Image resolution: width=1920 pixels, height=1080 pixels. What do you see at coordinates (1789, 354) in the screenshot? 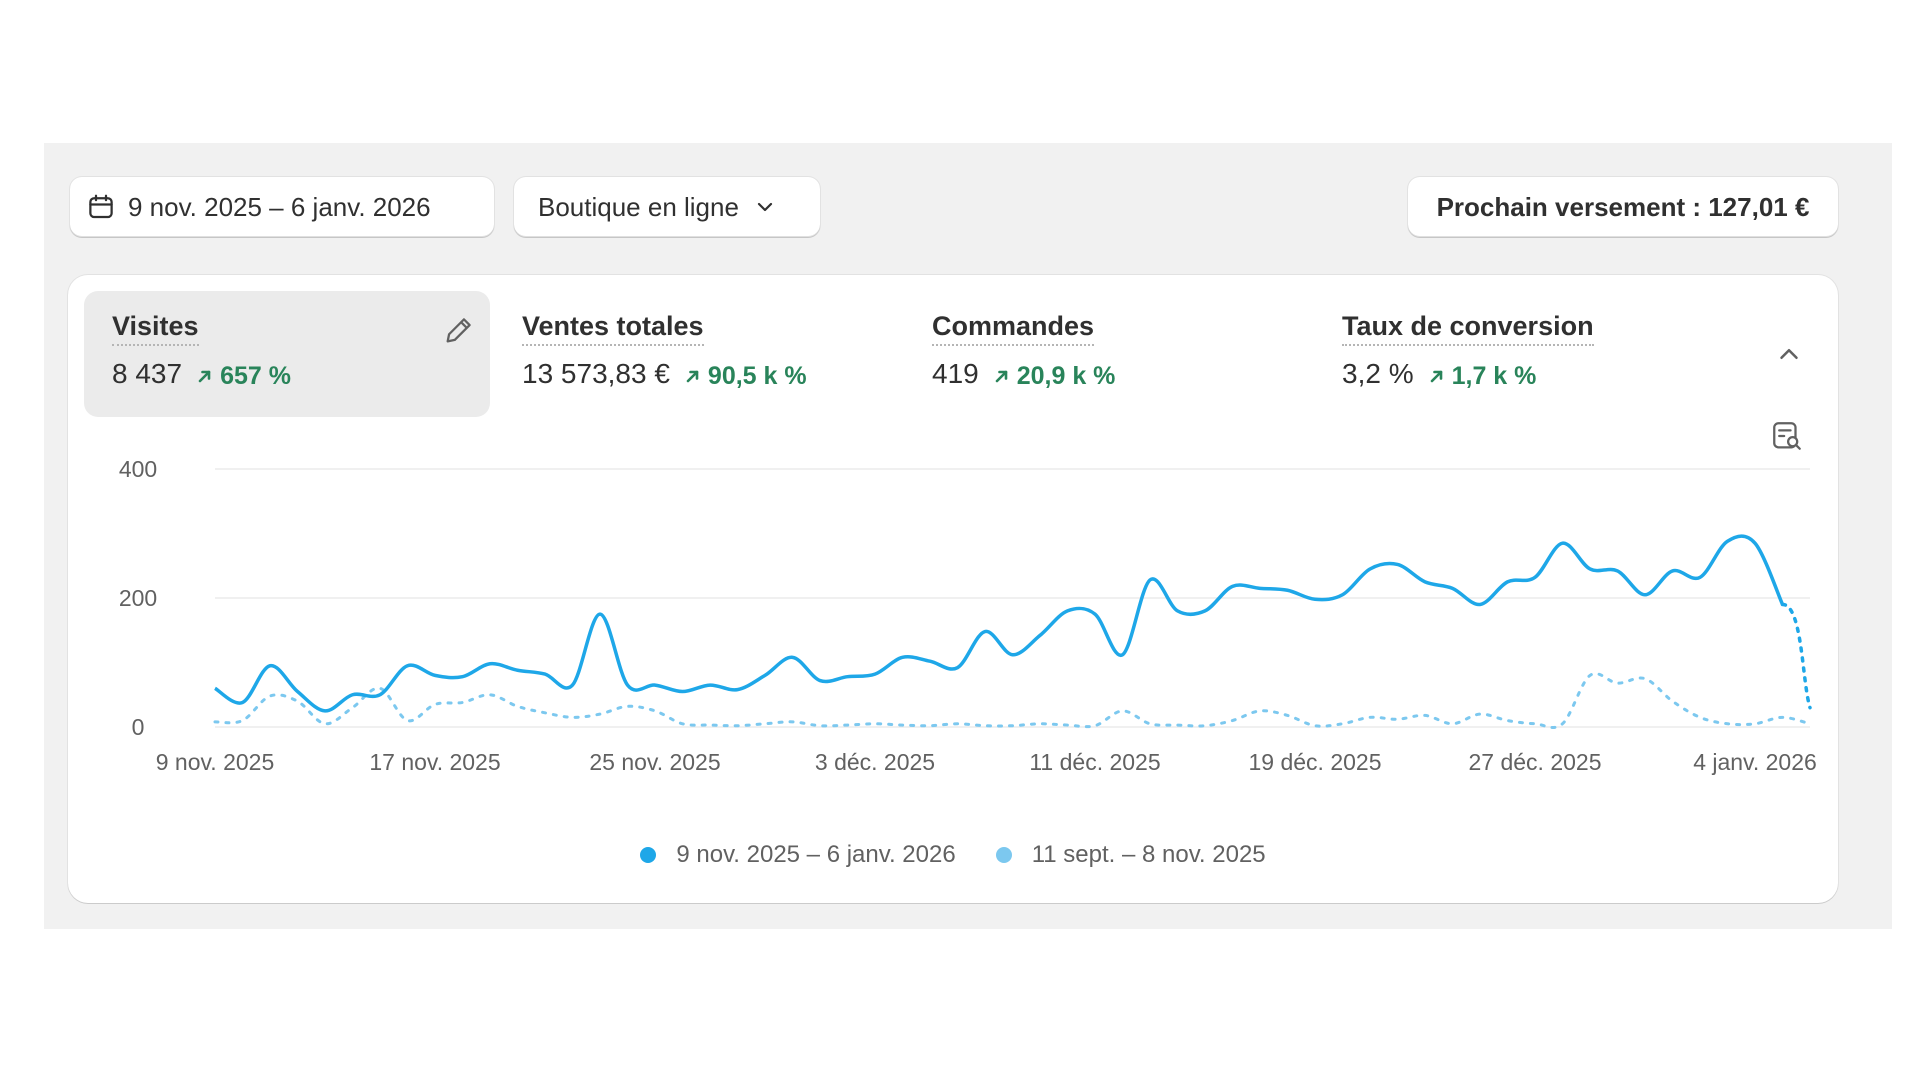
I see `chevron-up-icon` at bounding box center [1789, 354].